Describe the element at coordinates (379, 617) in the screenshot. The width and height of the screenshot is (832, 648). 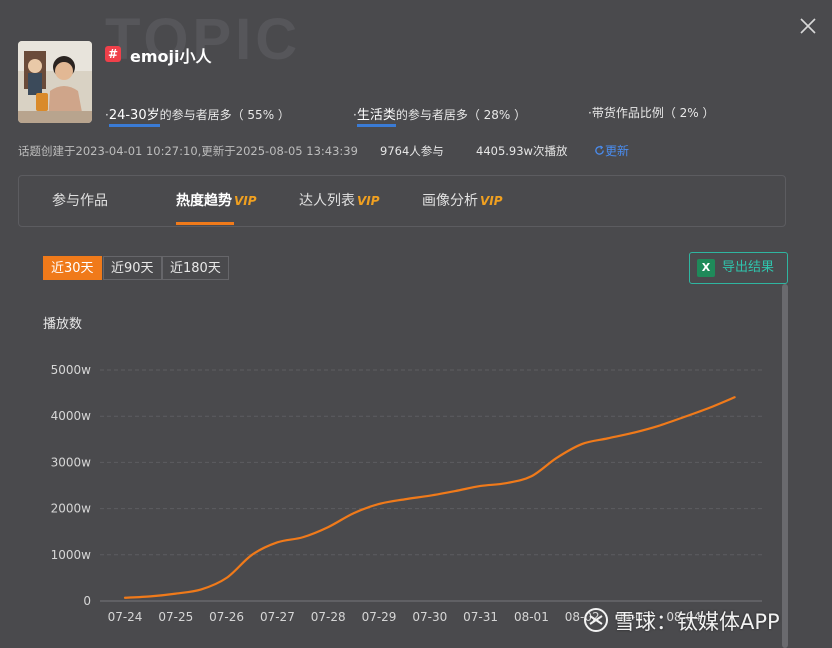
I see `x-tick-label: 07-29` at that location.